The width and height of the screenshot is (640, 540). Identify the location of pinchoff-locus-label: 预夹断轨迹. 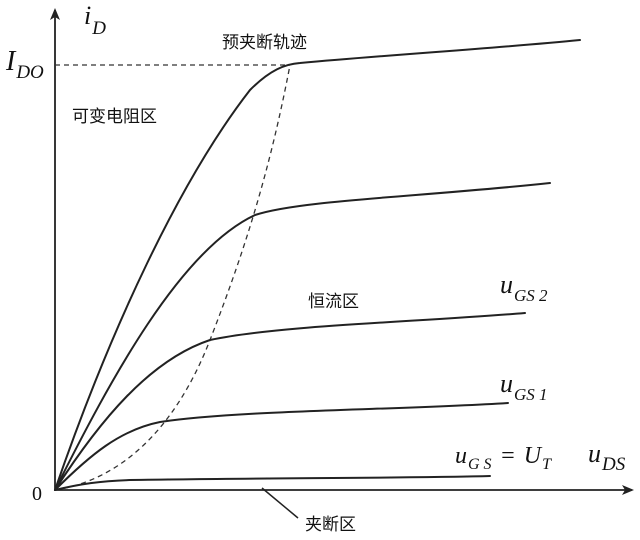
(264, 43).